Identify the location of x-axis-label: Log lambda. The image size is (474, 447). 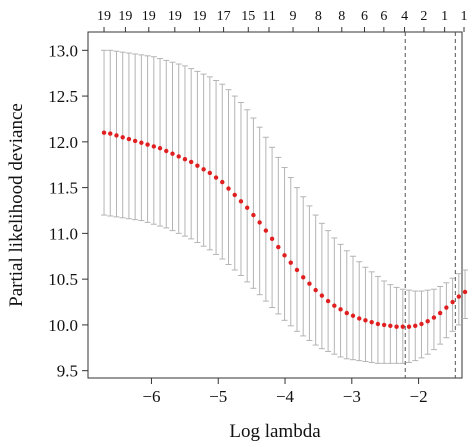
(275, 431).